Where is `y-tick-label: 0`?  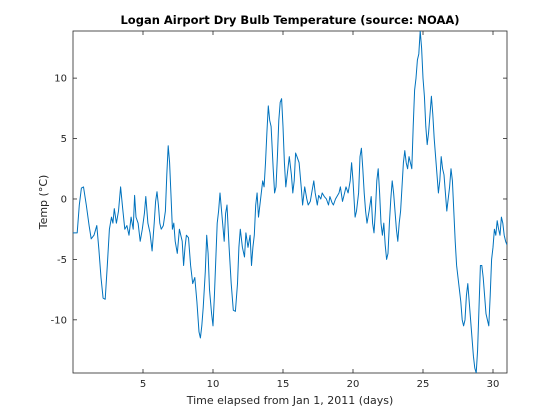
y-tick-label: 0 is located at coordinates (64, 199).